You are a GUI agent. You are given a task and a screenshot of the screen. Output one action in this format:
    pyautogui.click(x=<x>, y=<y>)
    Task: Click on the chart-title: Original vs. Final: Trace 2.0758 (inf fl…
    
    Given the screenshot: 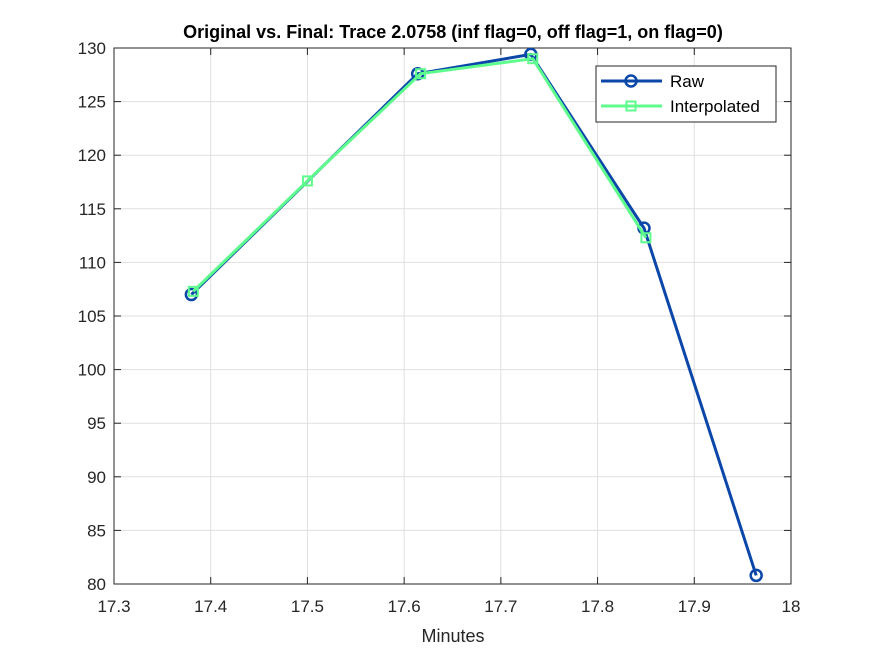 What is the action you would take?
    pyautogui.click(x=453, y=32)
    